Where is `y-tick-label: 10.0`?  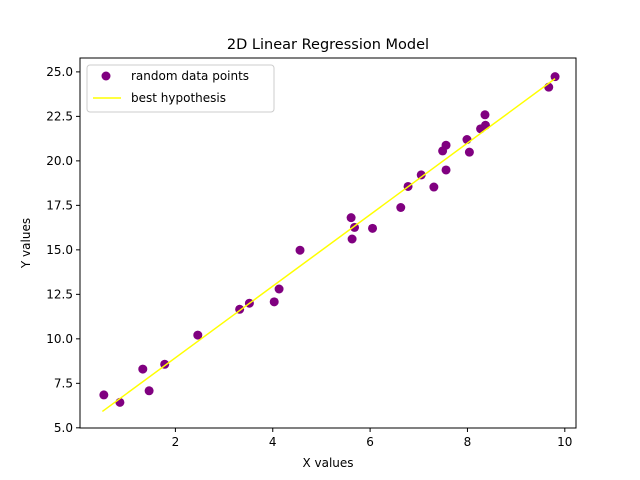
y-tick-label: 10.0 is located at coordinates (59, 339).